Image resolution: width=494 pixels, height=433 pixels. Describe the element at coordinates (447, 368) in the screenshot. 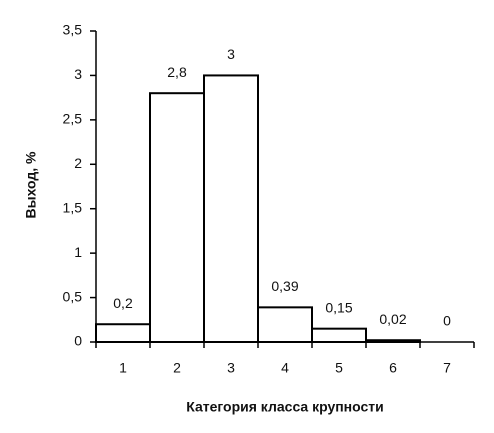

I see `x-tick-label: 7` at that location.